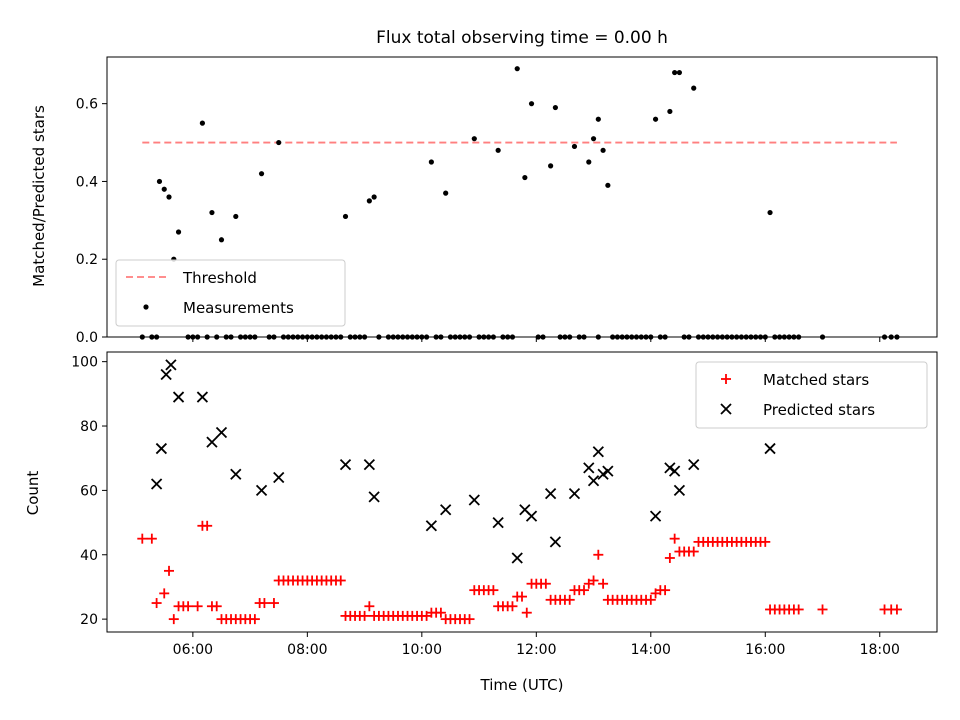  I want to click on legend-measurements-label: Measurements, so click(238, 308).